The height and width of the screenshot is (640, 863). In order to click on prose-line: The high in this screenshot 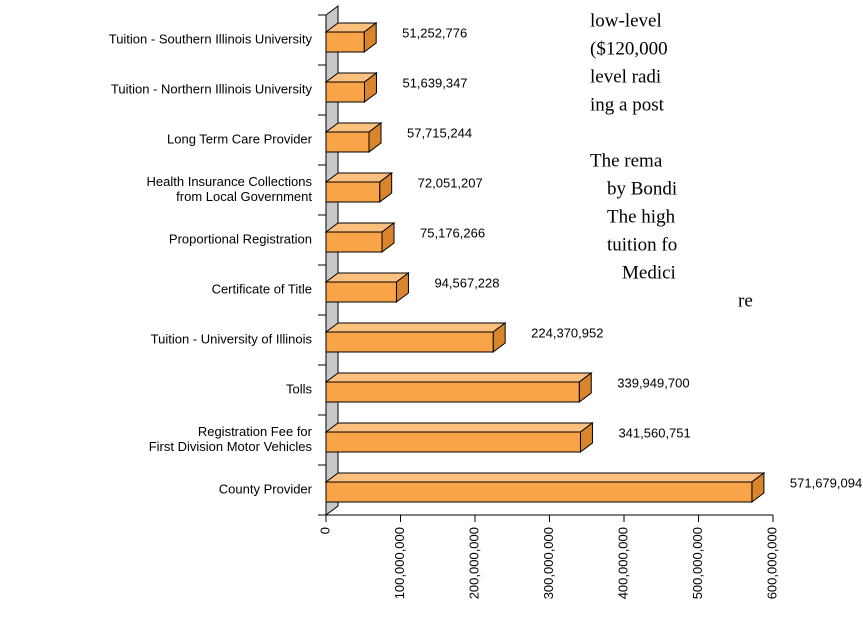, I will do `click(641, 216)`.